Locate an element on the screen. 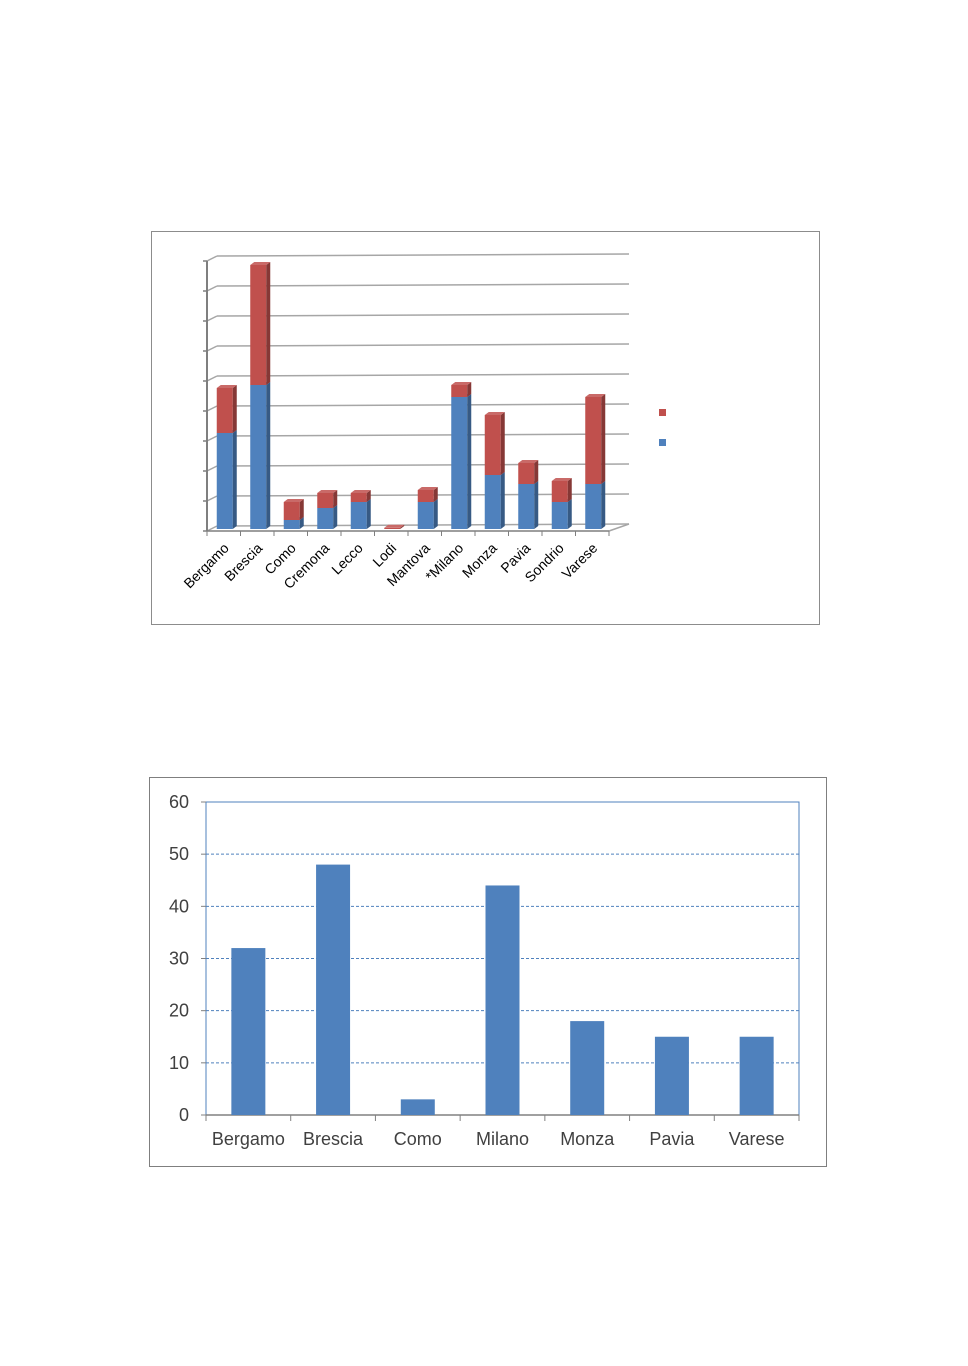  y-tick-label: 60 is located at coordinates (179, 802).